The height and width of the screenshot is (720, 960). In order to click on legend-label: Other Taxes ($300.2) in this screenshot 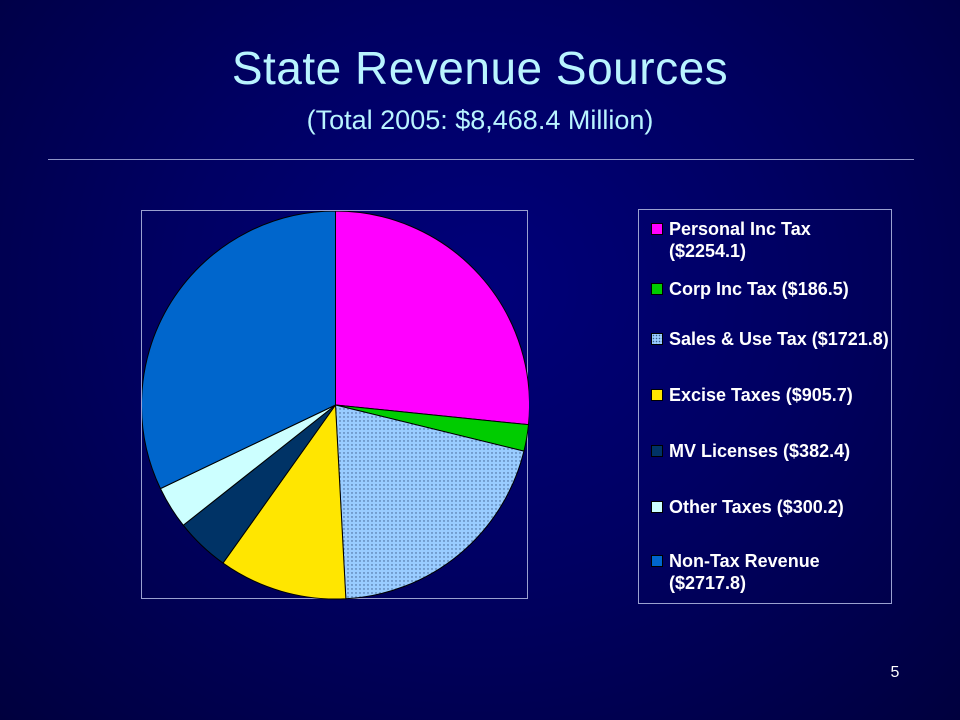, I will do `click(756, 507)`.